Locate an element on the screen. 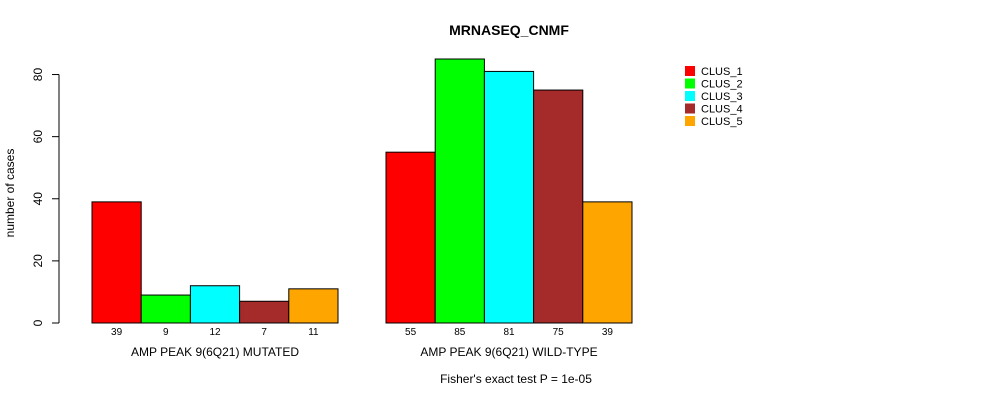 The width and height of the screenshot is (990, 400). y-tick-label: 20 is located at coordinates (38, 261).